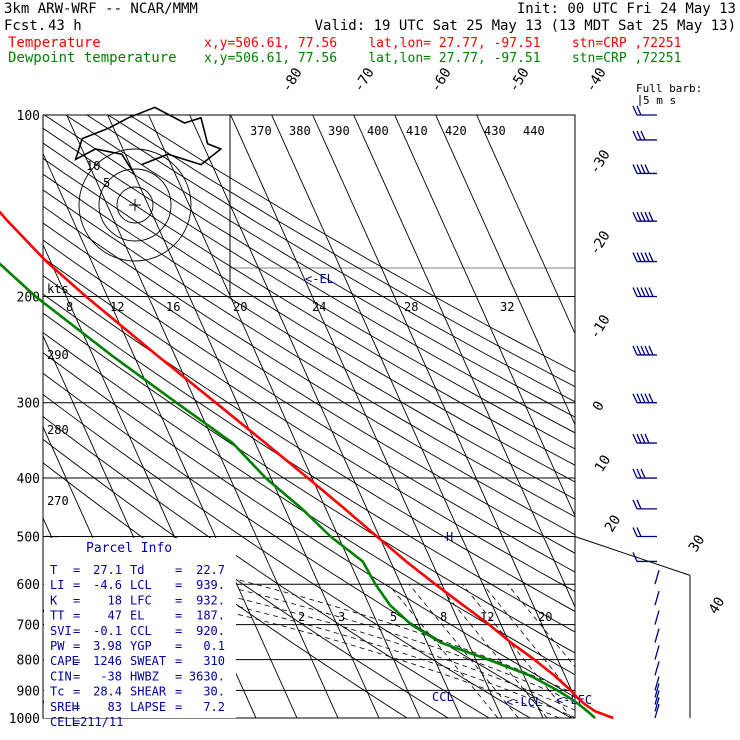  Describe the element at coordinates (141, 585) in the screenshot. I see `parcel-info-cell: LCL` at that location.